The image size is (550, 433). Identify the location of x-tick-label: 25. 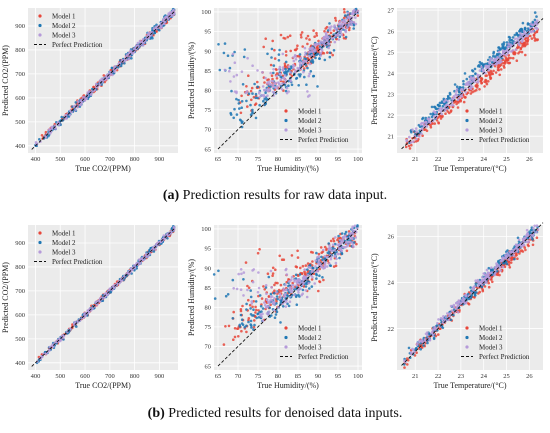
(506, 376).